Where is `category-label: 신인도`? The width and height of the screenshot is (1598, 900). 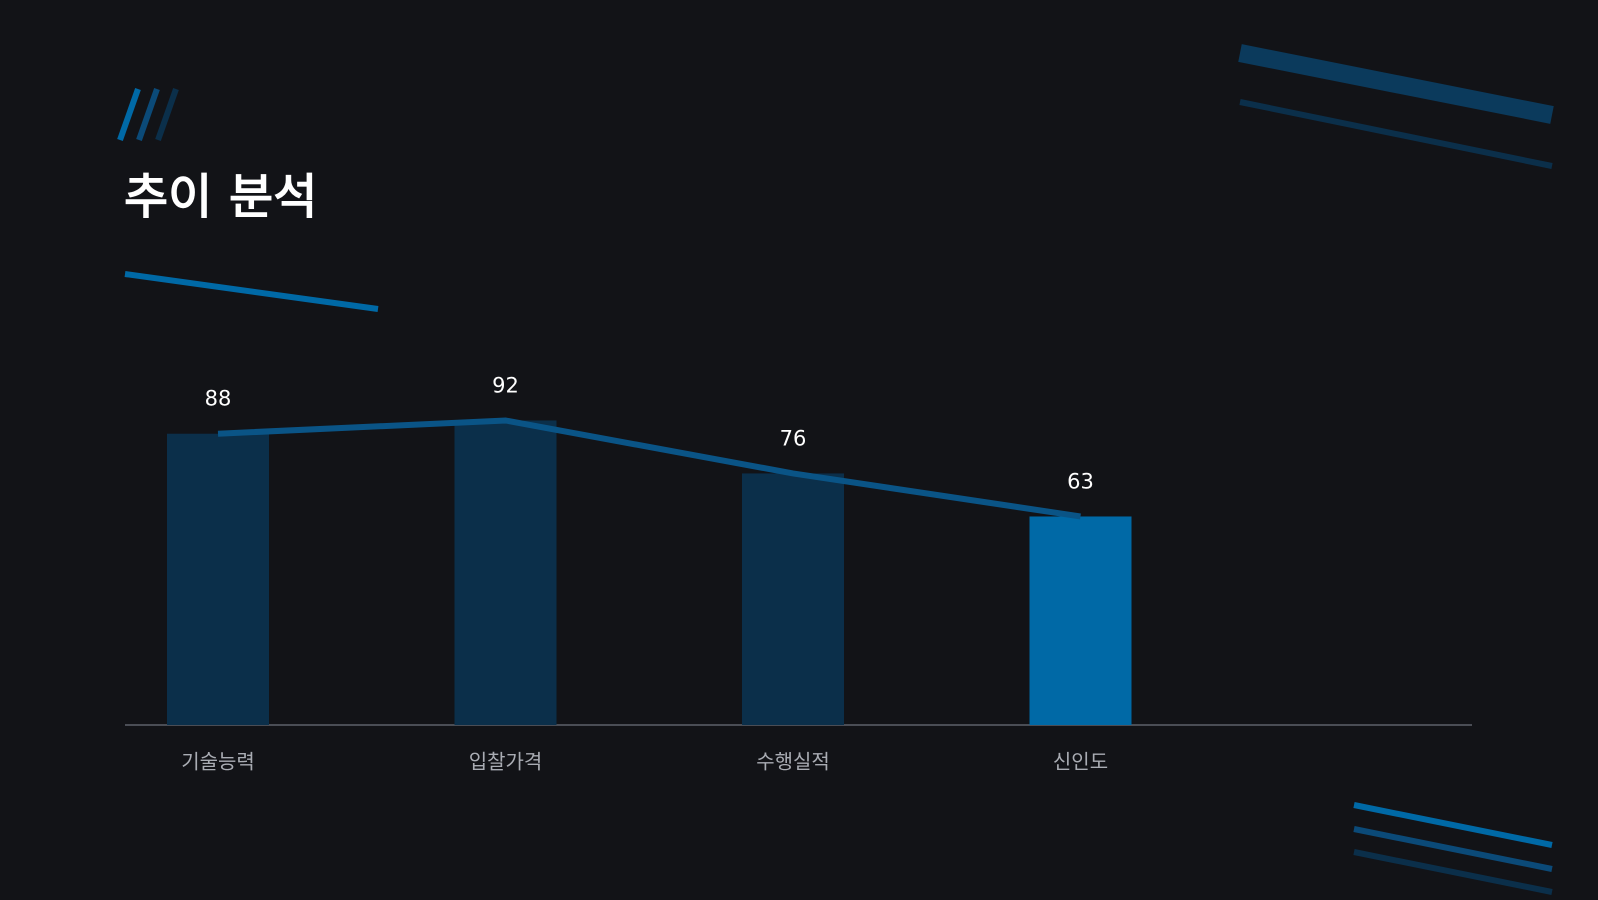 category-label: 신인도 is located at coordinates (1080, 762).